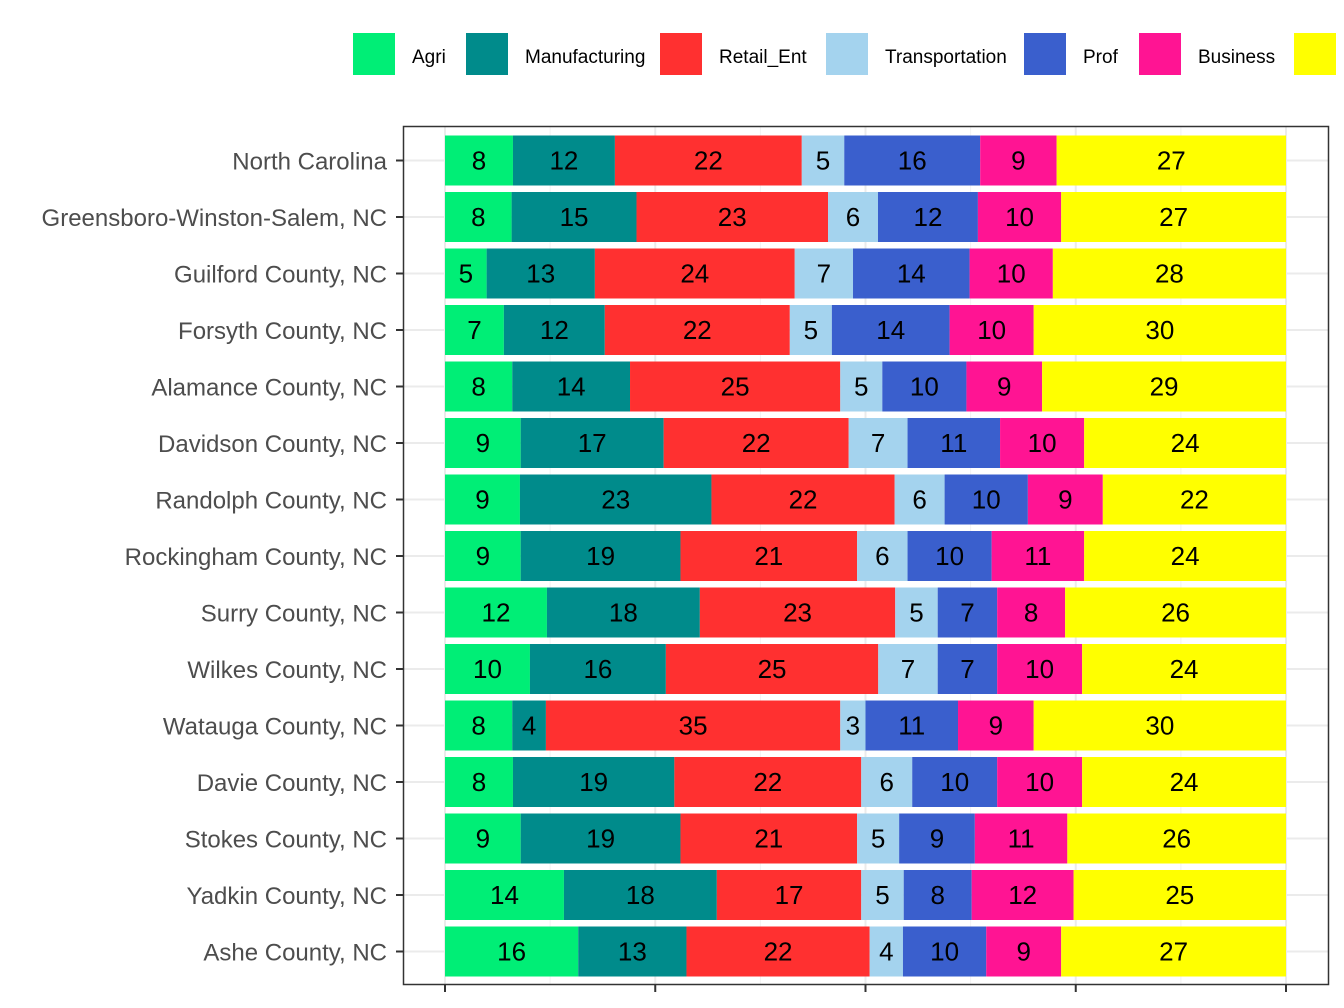 Image resolution: width=1344 pixels, height=1008 pixels. I want to click on data-label: 13, so click(632, 952).